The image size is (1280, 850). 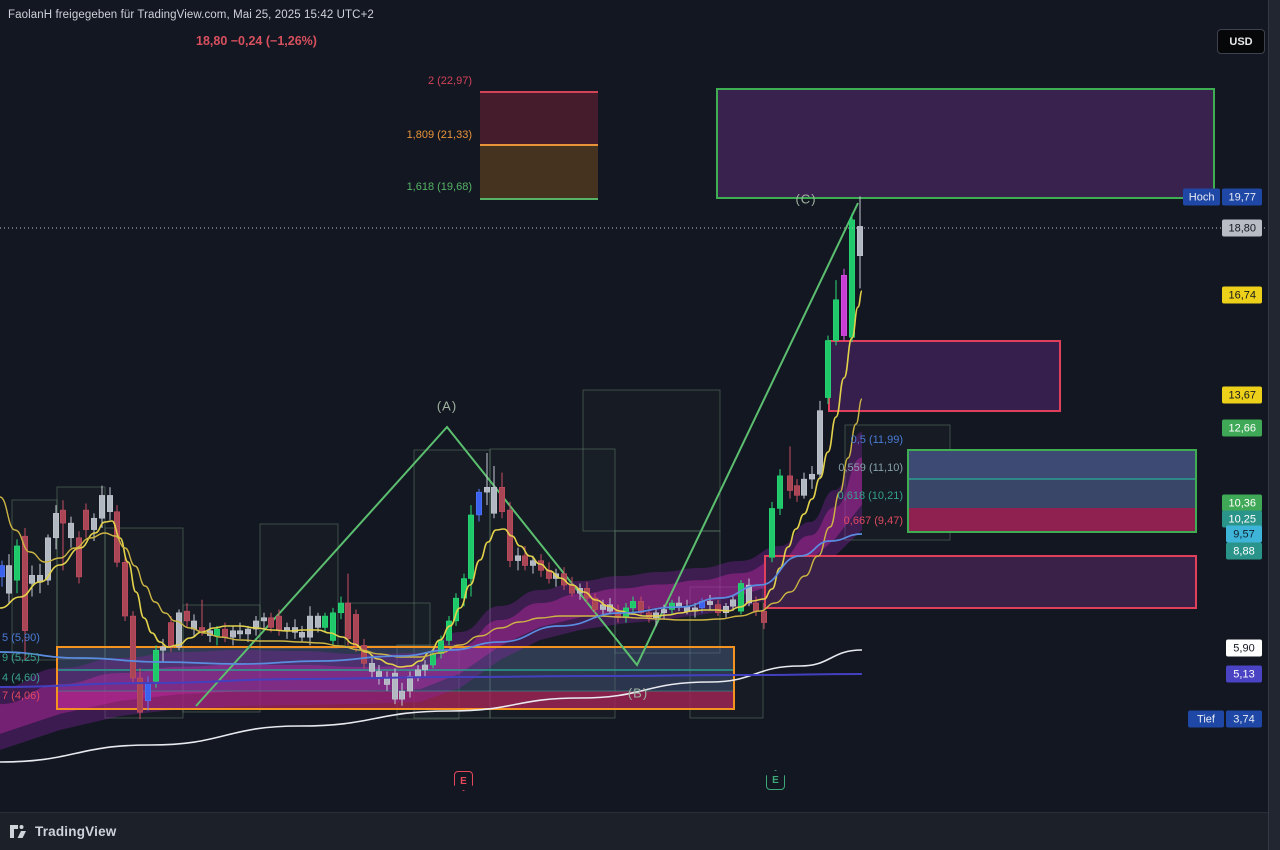 I want to click on price-axis-label-value: 9,57, so click(x=1244, y=534).